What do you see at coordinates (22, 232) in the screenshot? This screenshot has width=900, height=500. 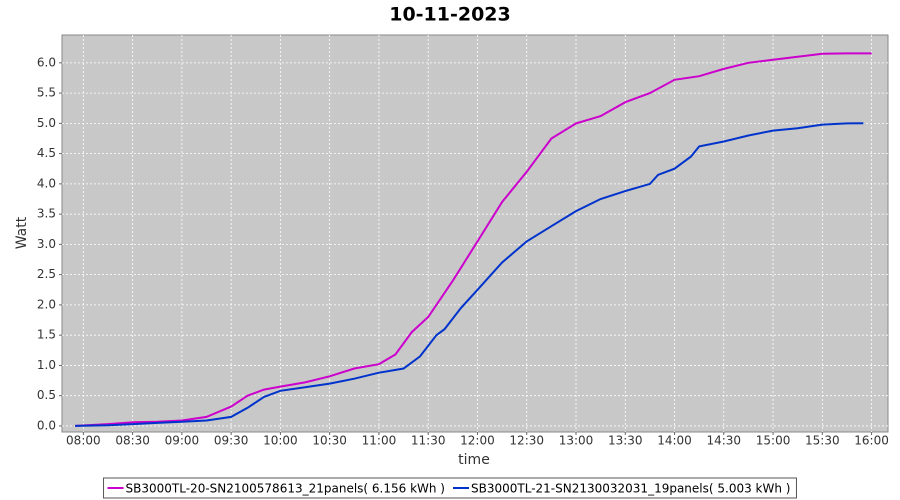 I see `y-axis-label: Watt` at bounding box center [22, 232].